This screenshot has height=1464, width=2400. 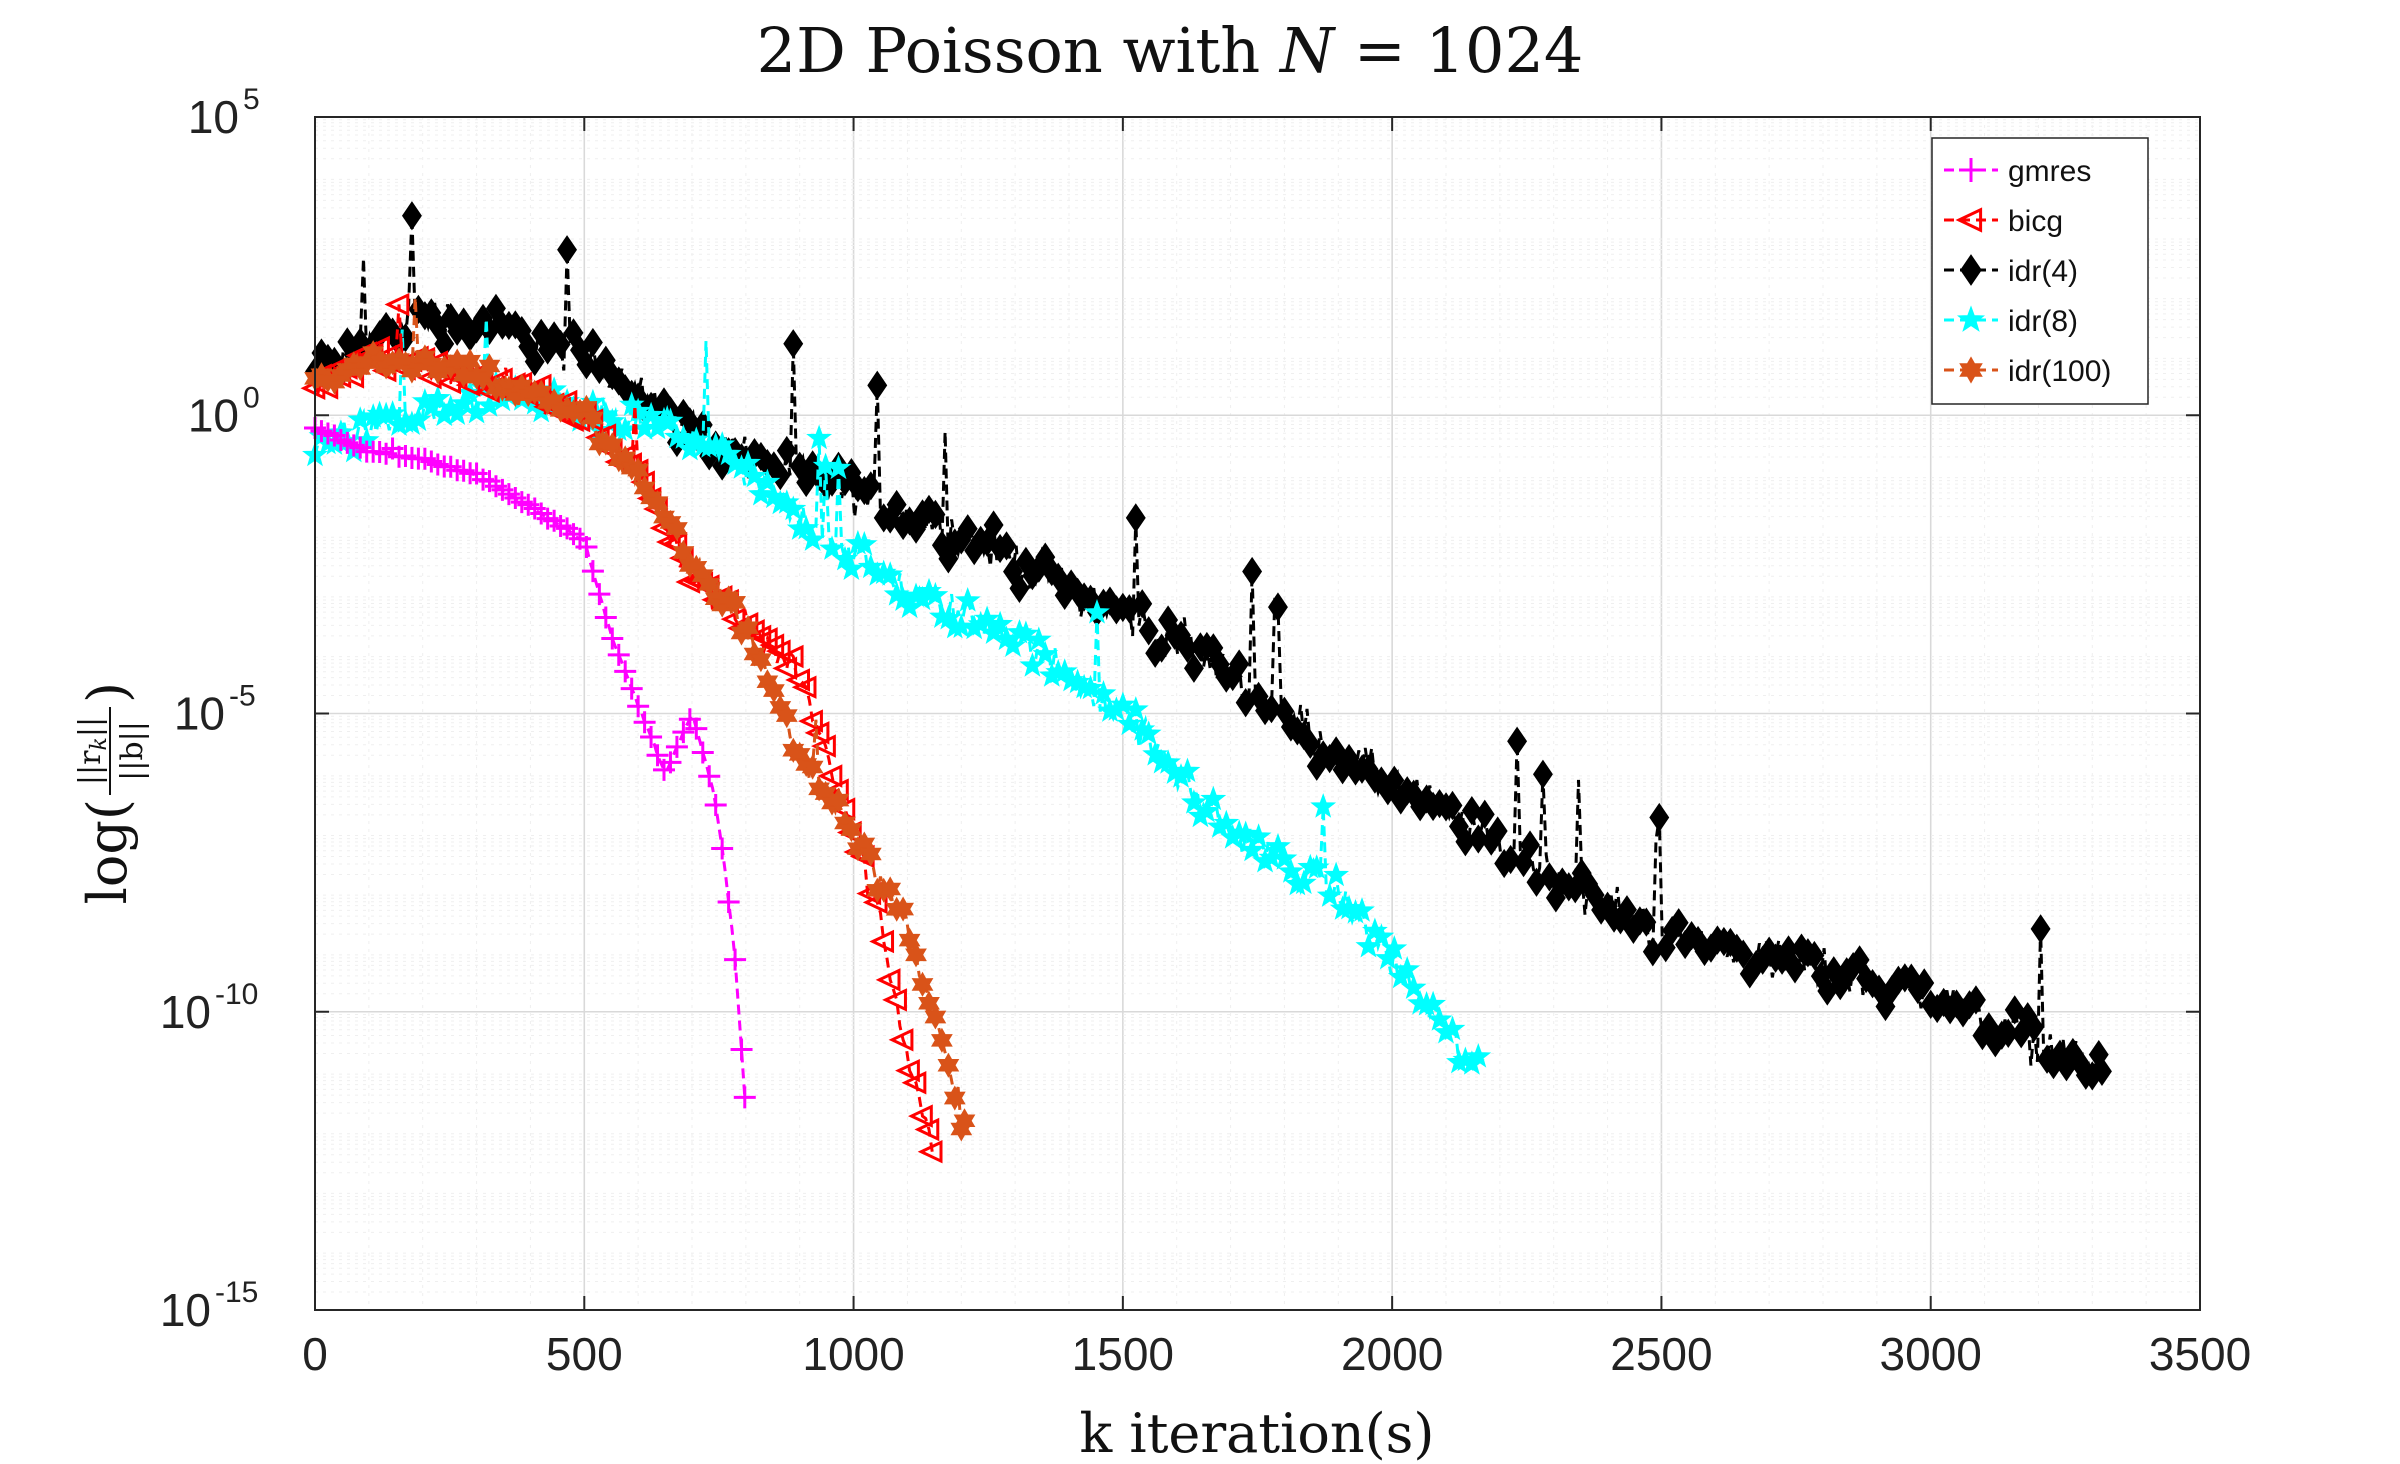 What do you see at coordinates (213, 117) in the screenshot?
I see `y-tick-base: 10` at bounding box center [213, 117].